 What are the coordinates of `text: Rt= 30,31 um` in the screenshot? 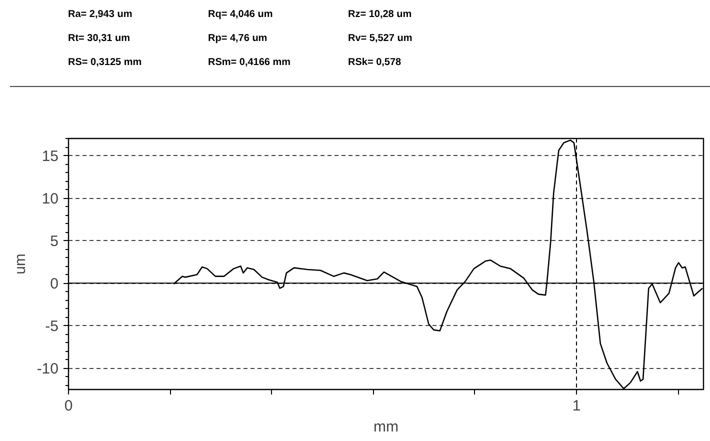 It's located at (99, 39).